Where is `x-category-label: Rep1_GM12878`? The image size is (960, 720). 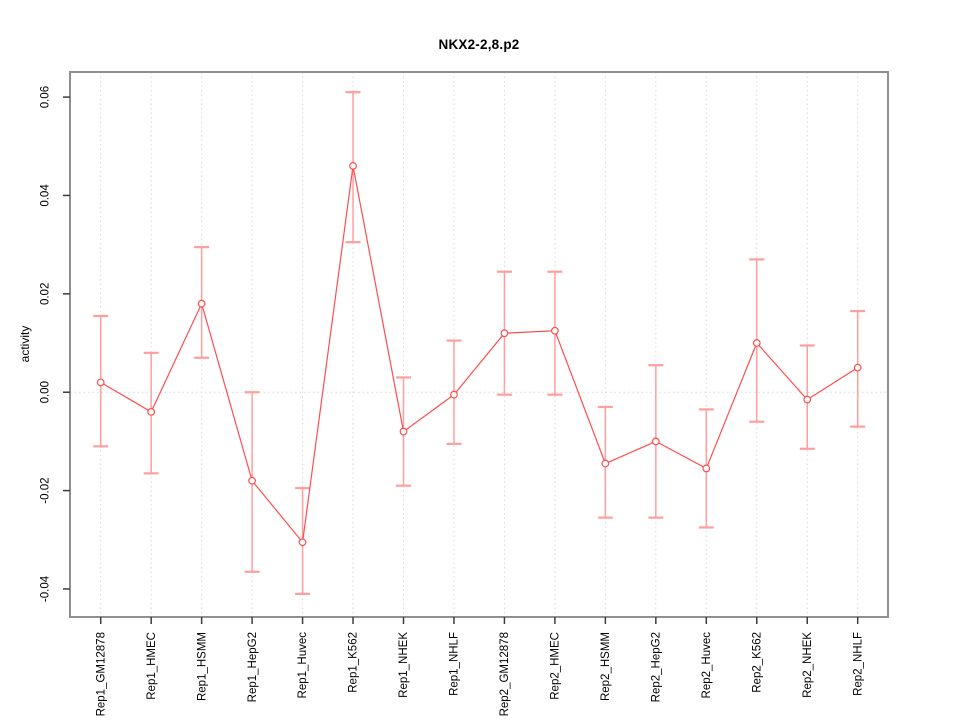
x-category-label: Rep1_GM12878 is located at coordinates (101, 674).